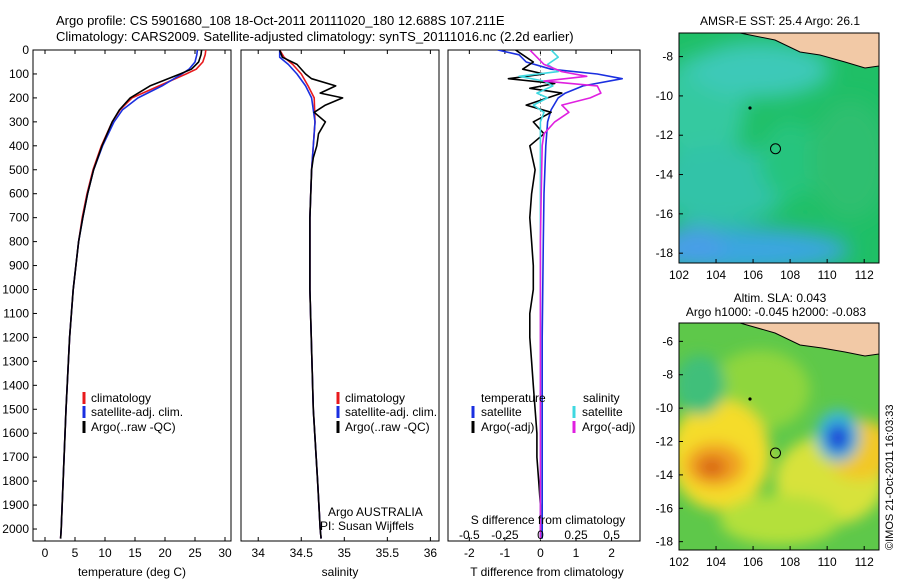 The height and width of the screenshot is (580, 900). I want to click on top-tick-label: 0, so click(540, 535).